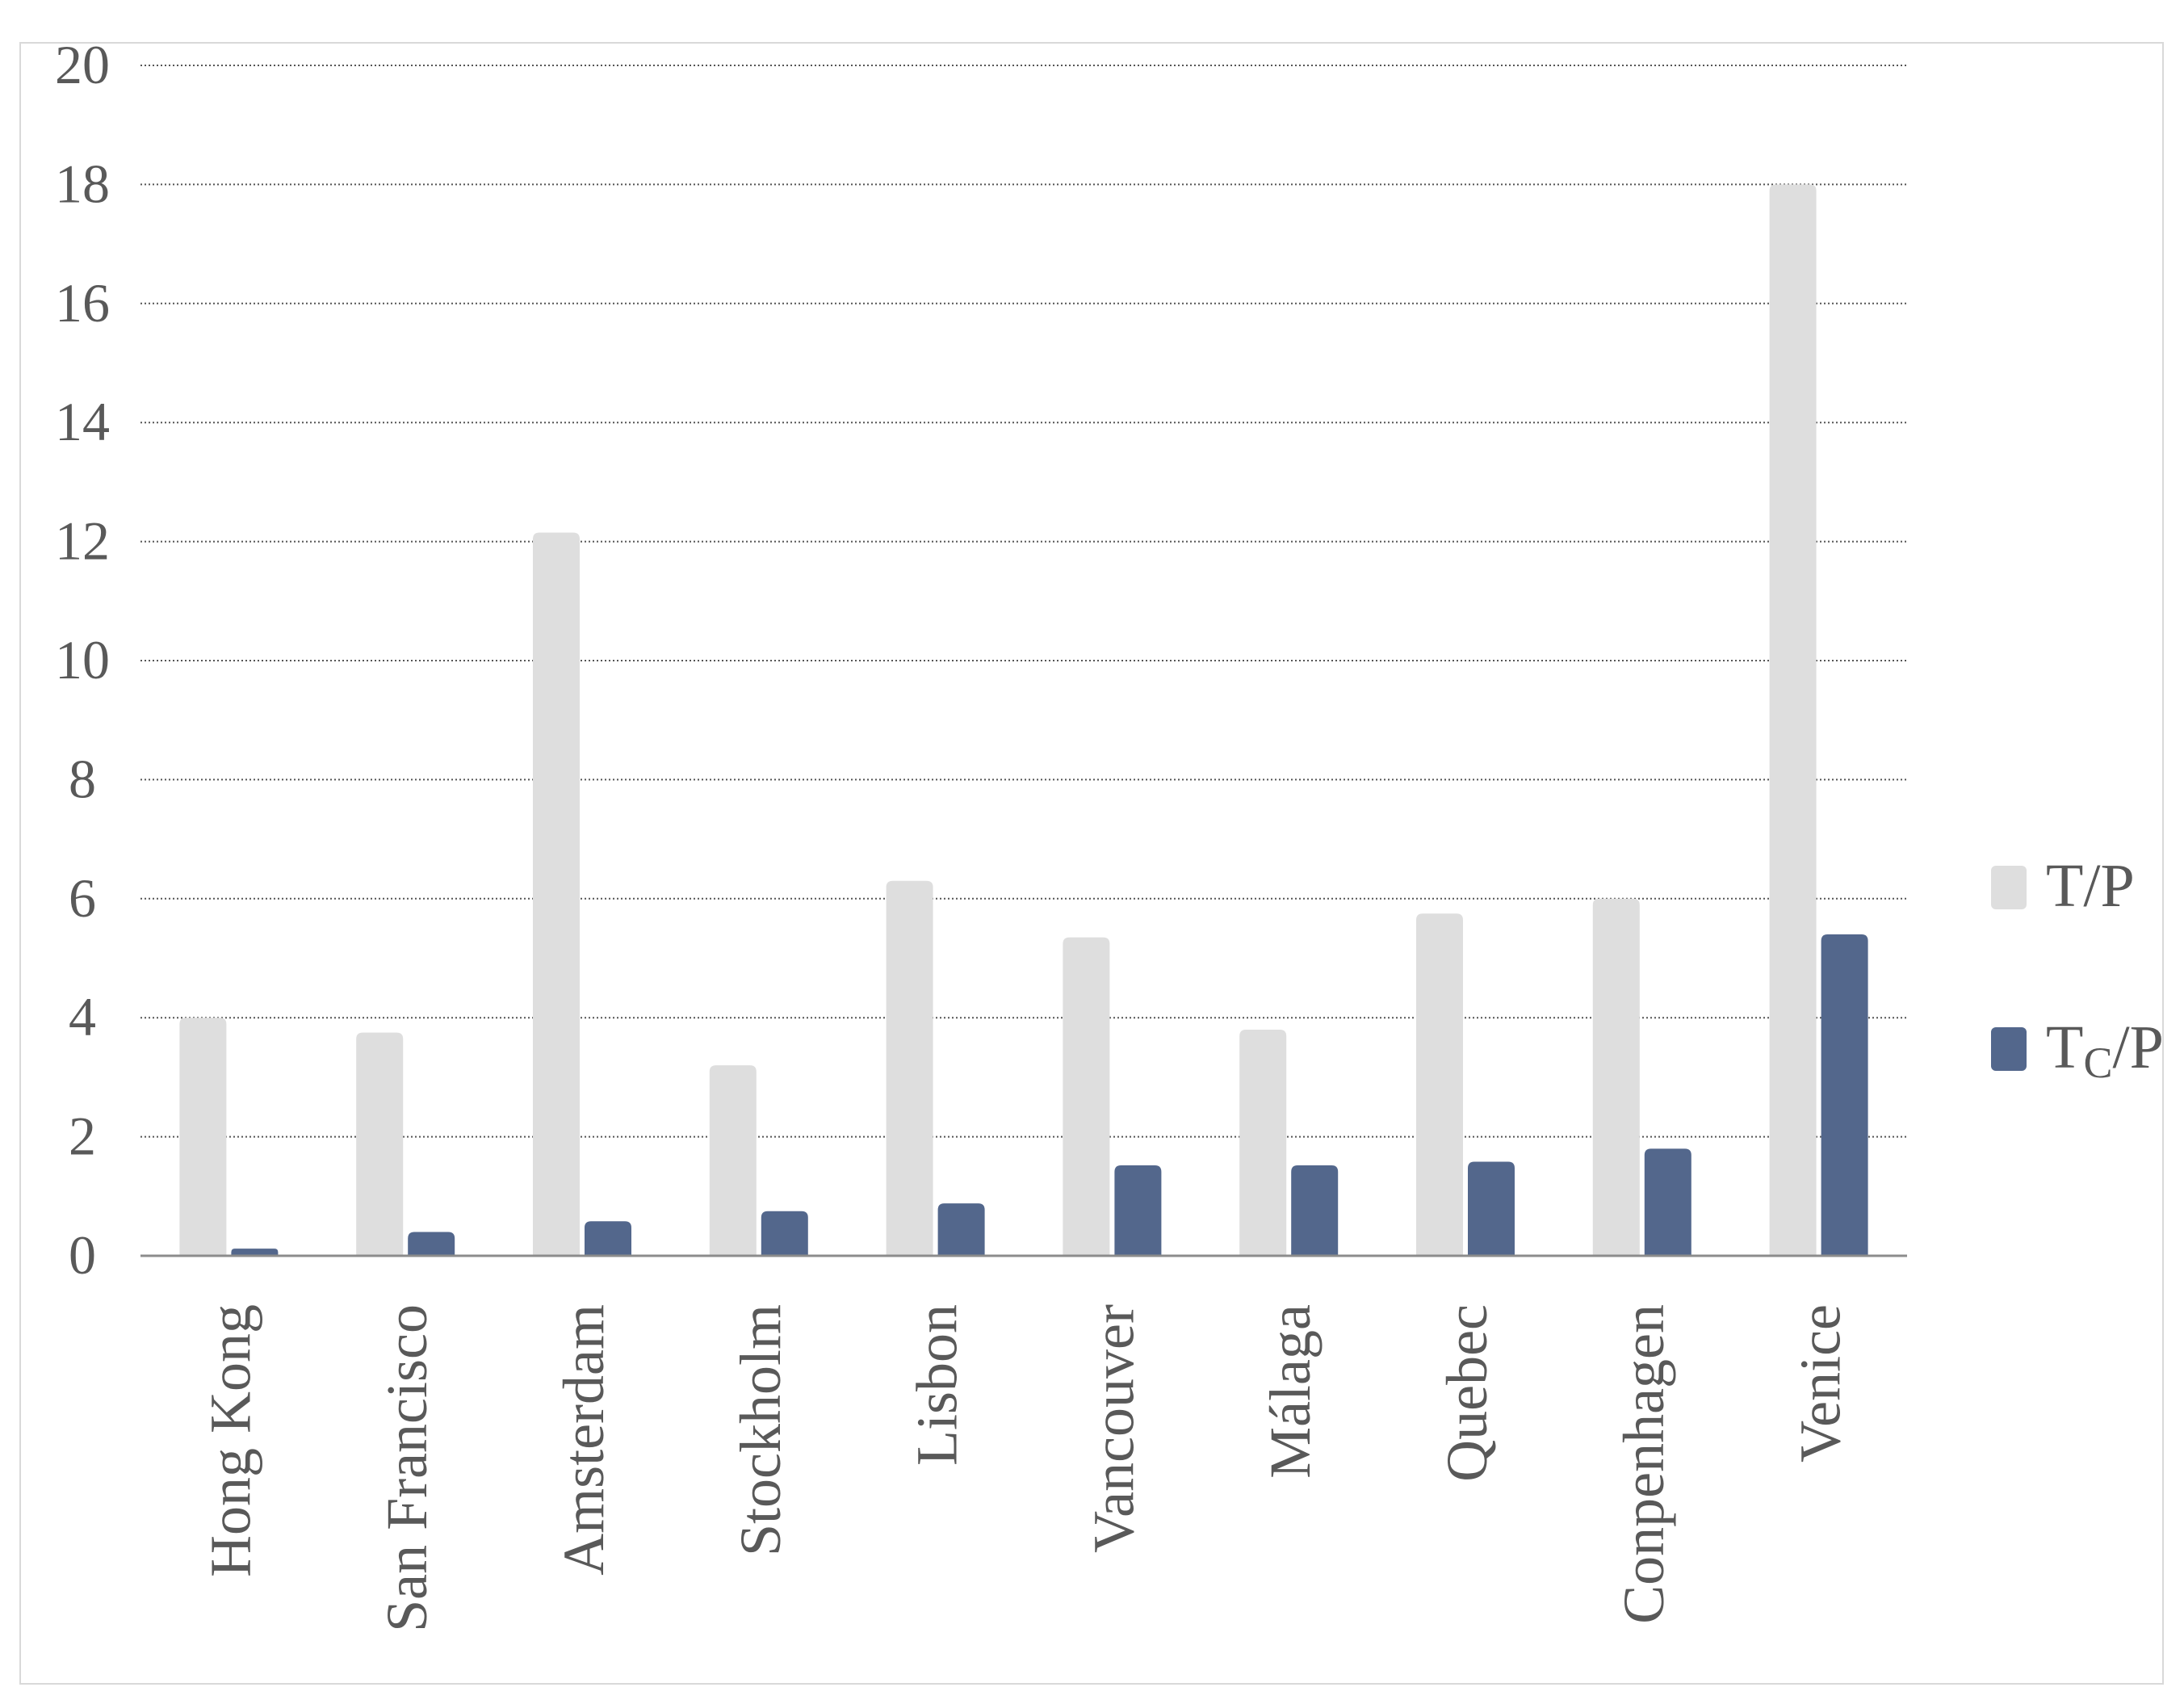  I want to click on bar-tc-p-amsterdam, so click(608, 1238).